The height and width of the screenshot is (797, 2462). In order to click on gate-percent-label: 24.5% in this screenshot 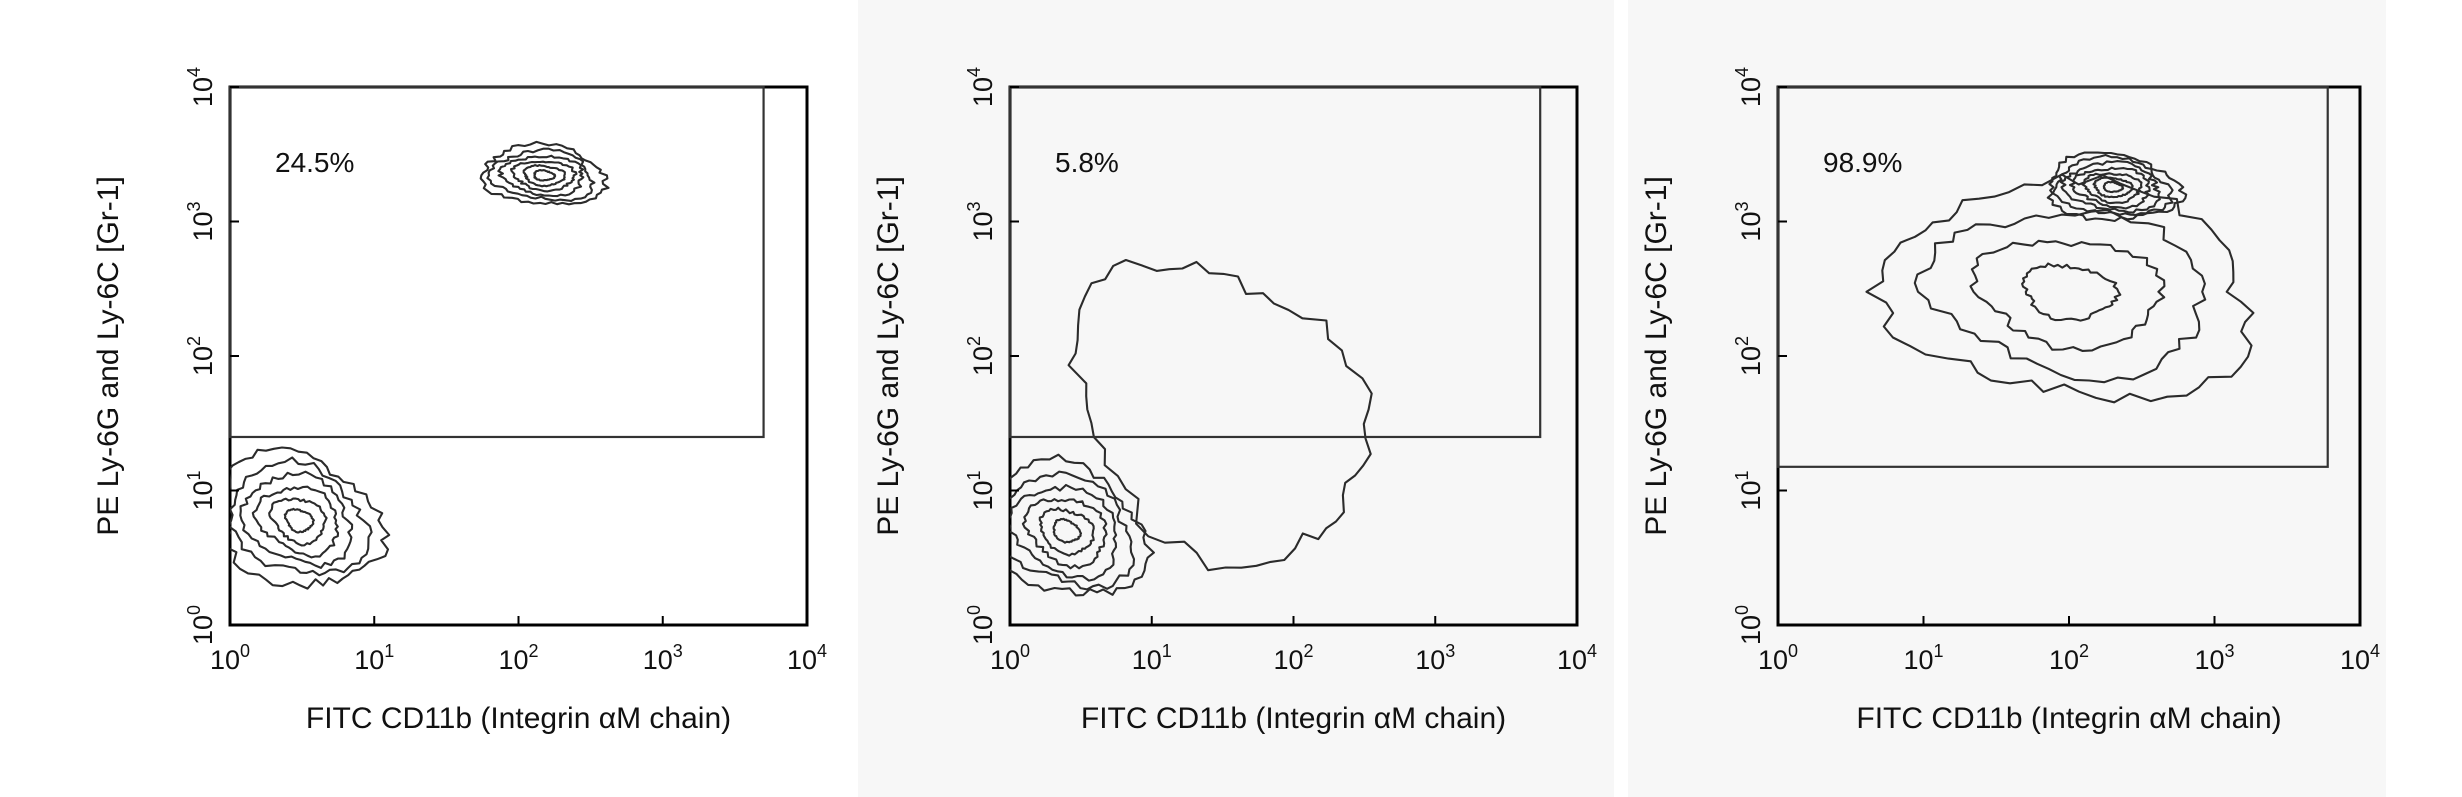, I will do `click(314, 162)`.